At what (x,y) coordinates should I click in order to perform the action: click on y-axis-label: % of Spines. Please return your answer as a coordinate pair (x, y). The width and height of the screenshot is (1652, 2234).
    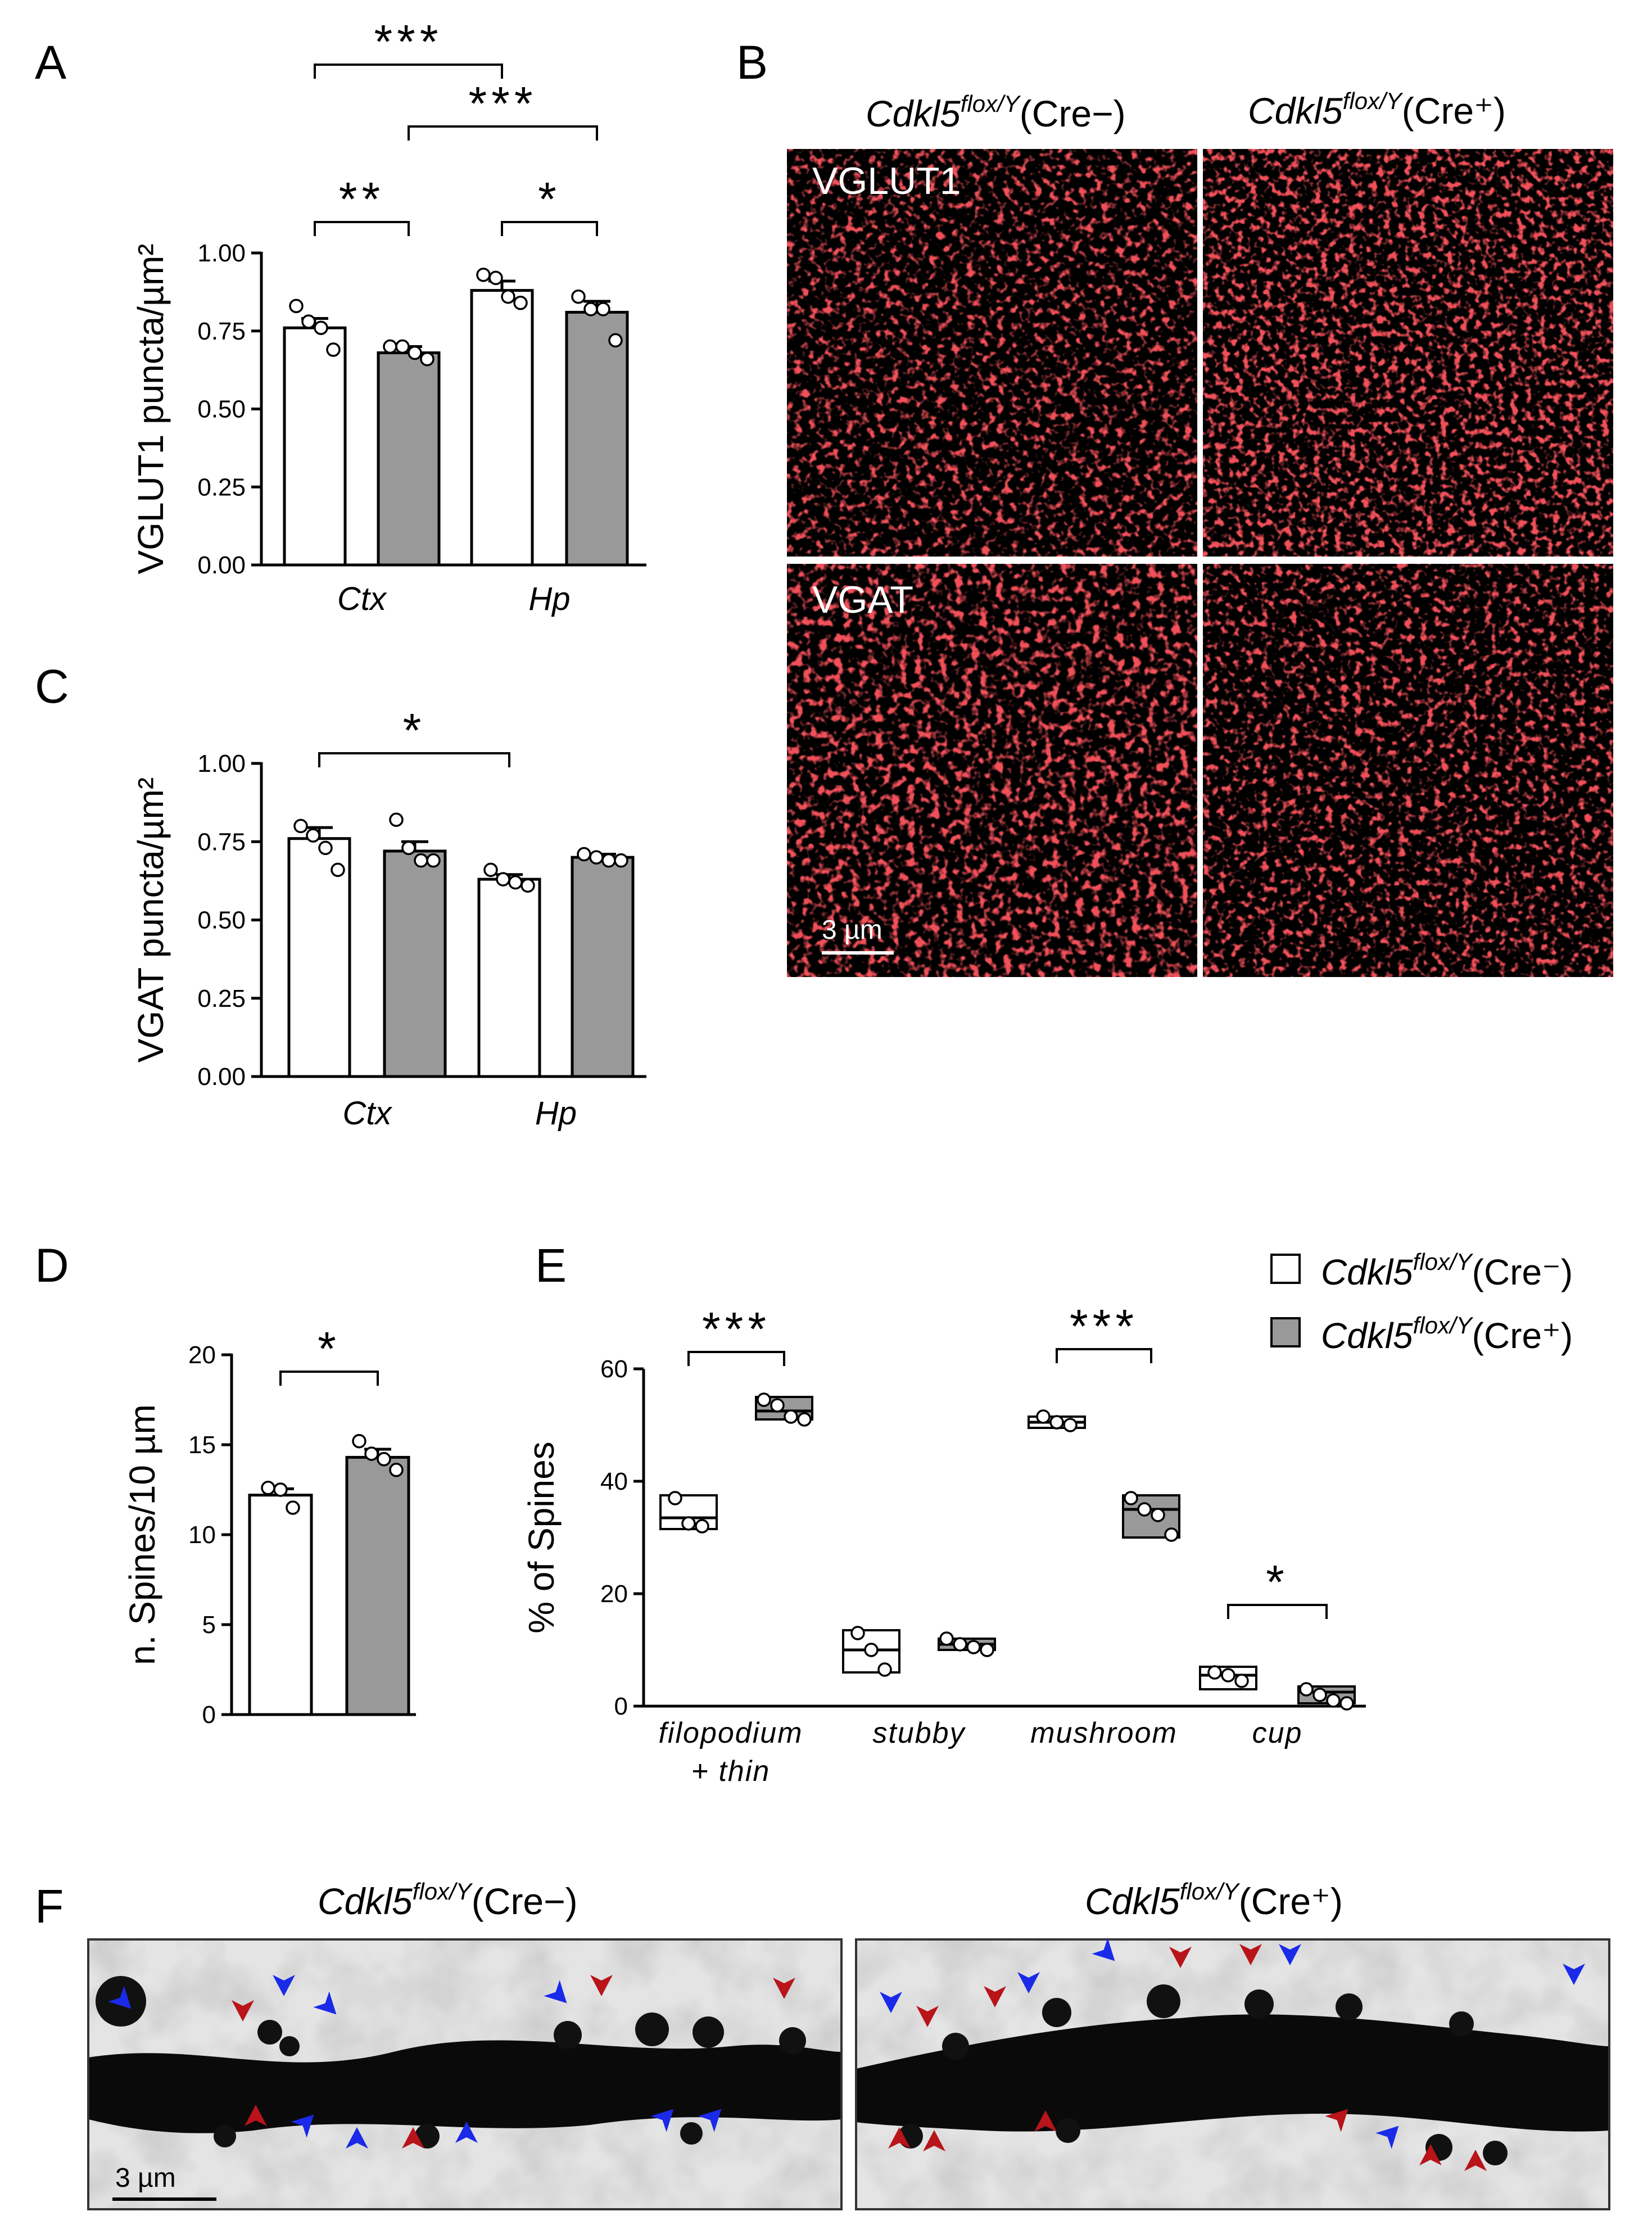
    Looking at the image, I should click on (541, 1537).